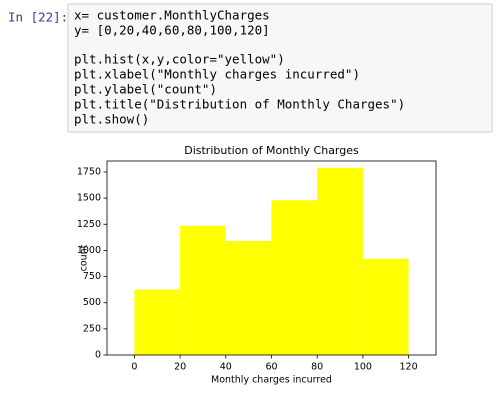  Describe the element at coordinates (92, 302) in the screenshot. I see `y-tick-label: 500` at that location.